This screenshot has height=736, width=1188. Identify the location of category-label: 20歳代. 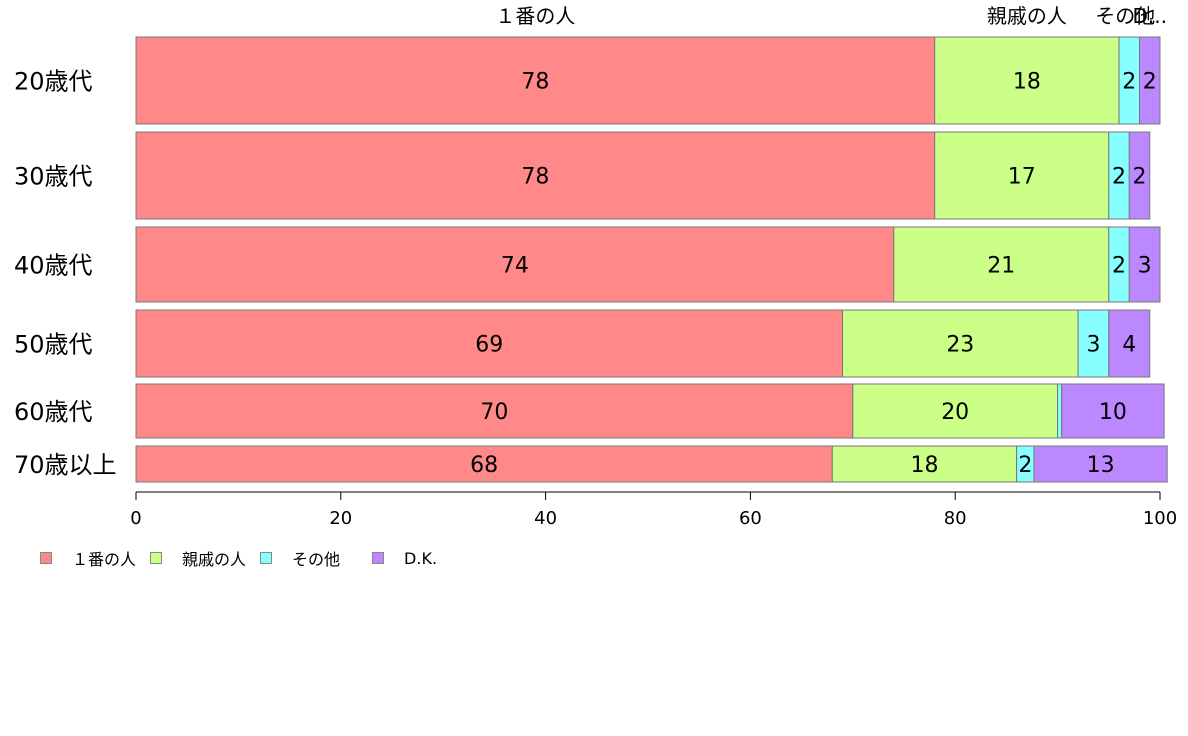
(53, 82).